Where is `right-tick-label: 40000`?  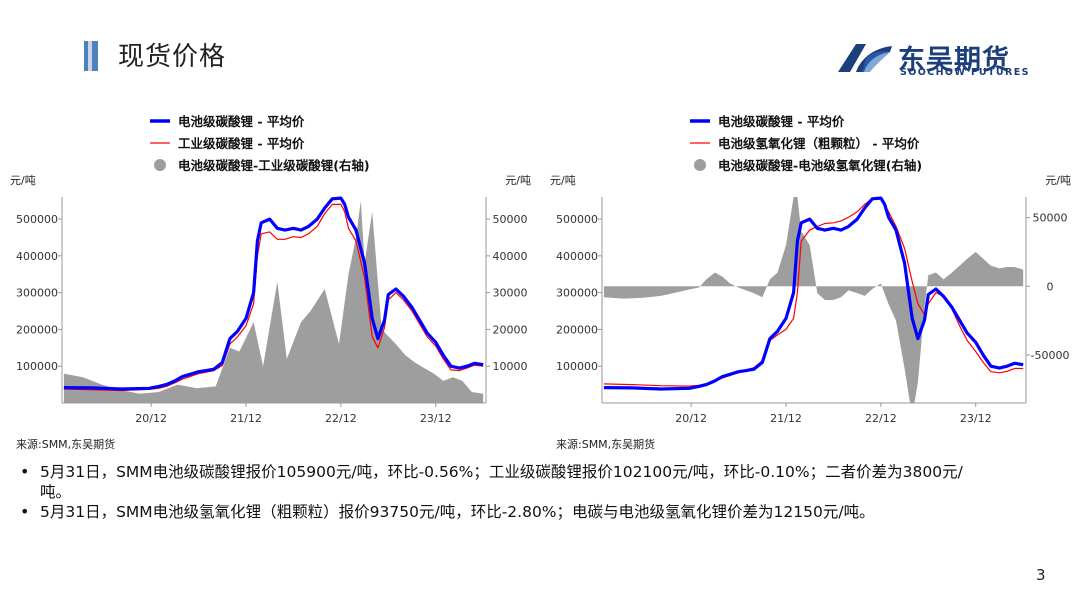 right-tick-label: 40000 is located at coordinates (510, 256).